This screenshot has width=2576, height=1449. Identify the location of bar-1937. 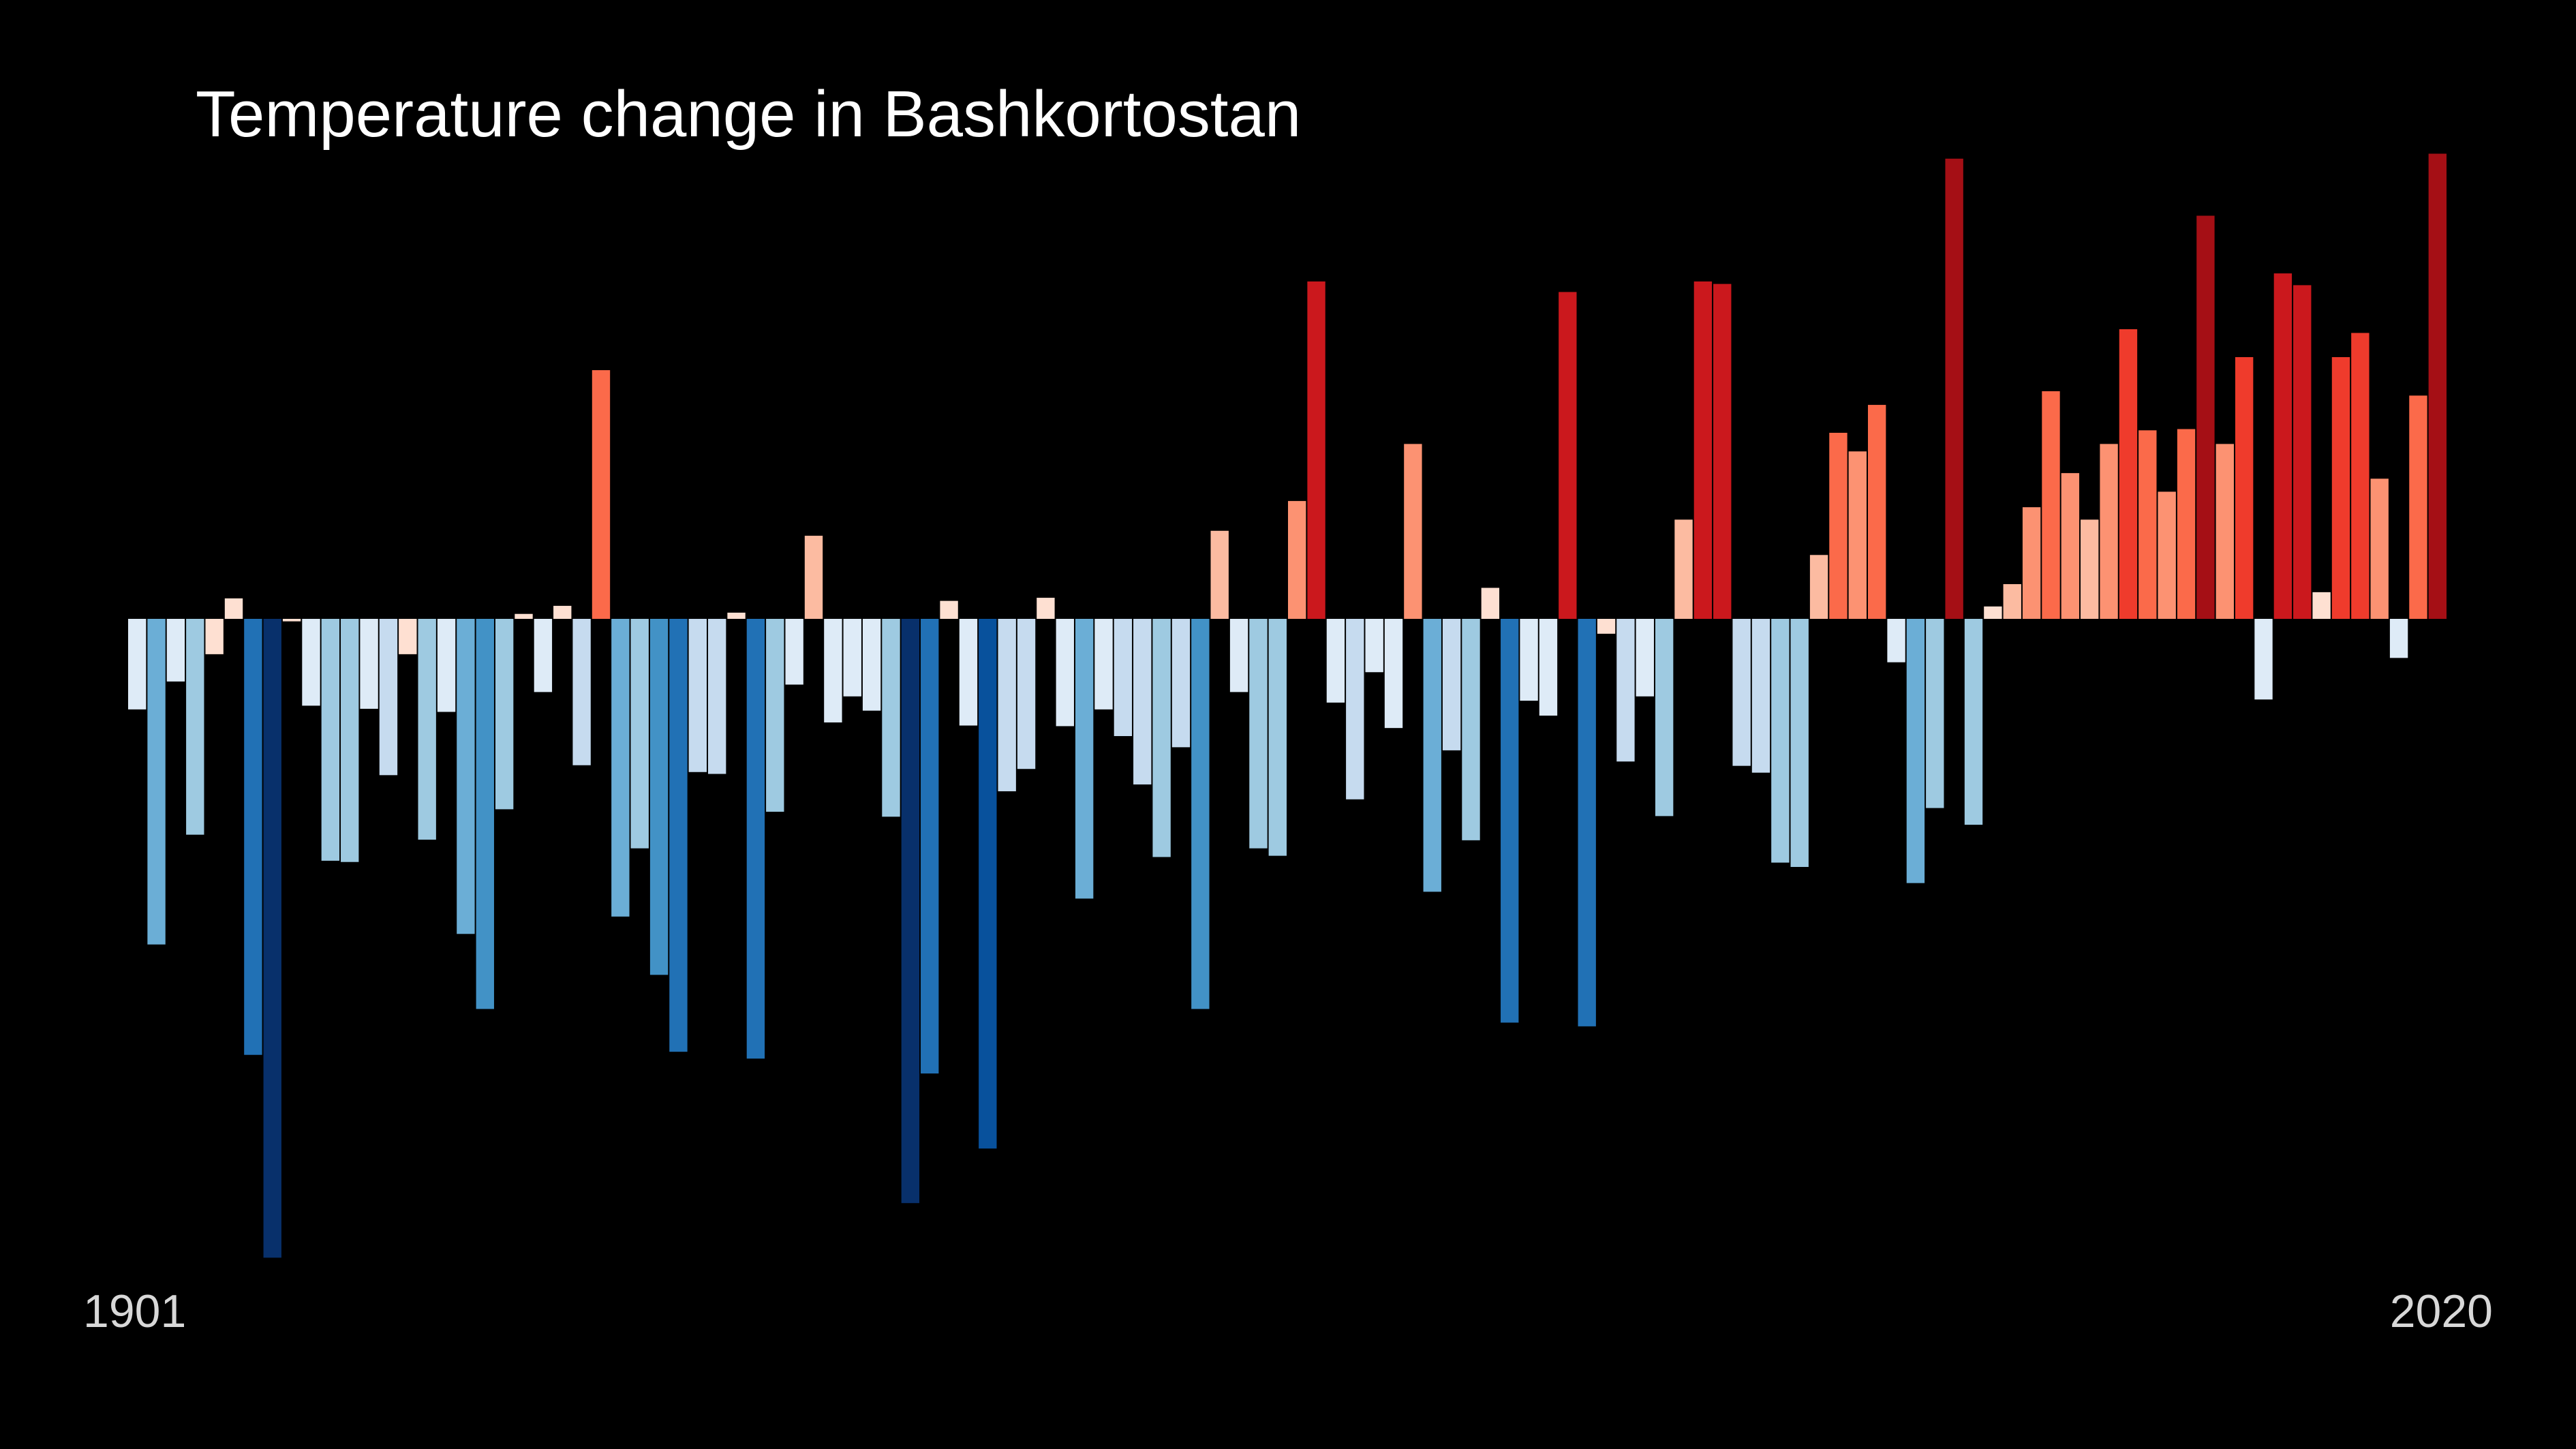
(833, 671).